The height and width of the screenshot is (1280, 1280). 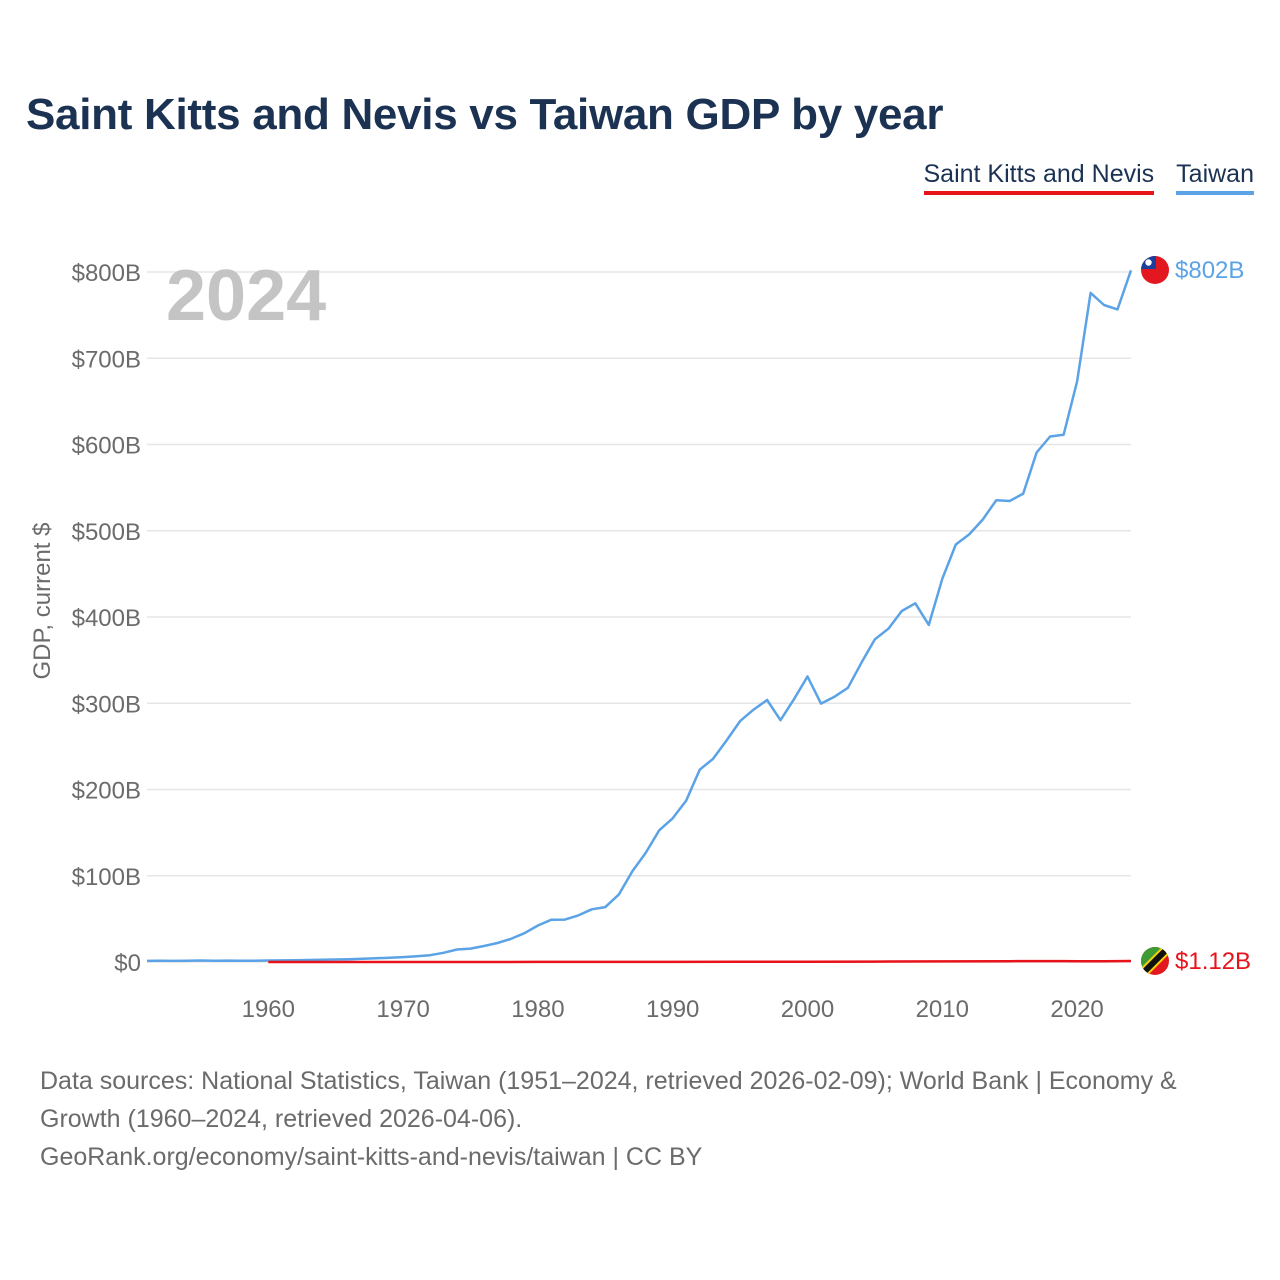 I want to click on x-tick-label: 2000, so click(x=807, y=1009).